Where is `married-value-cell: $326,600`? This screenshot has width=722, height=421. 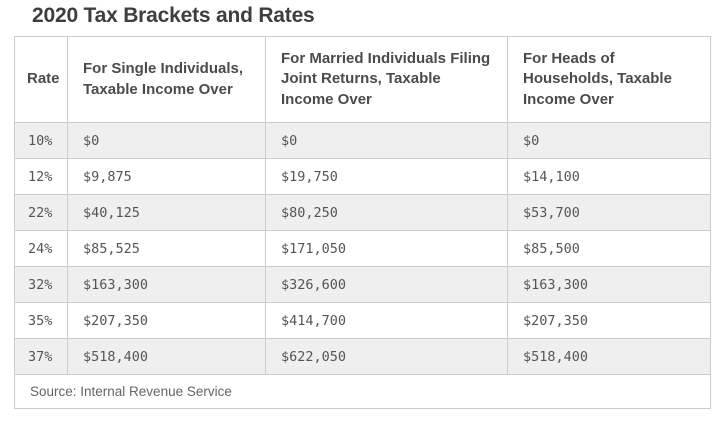
married-value-cell: $326,600 is located at coordinates (386, 284).